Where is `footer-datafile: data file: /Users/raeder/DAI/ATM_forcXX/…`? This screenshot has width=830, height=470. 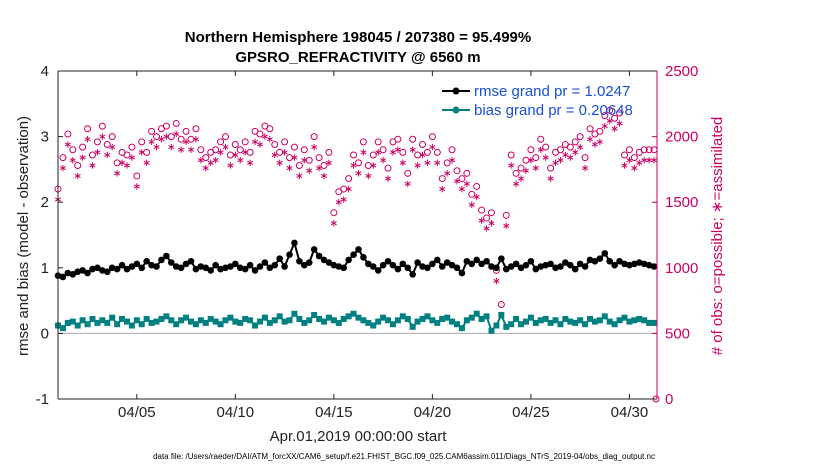
footer-datafile: data file: /Users/raeder/DAI/ATM_forcXX/… is located at coordinates (404, 456).